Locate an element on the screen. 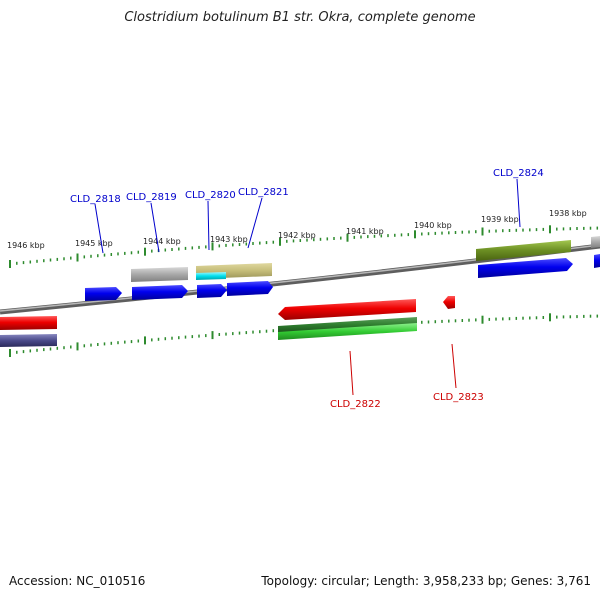 This screenshot has height=600, width=600. leader-line-cld2819 is located at coordinates (155, 227).